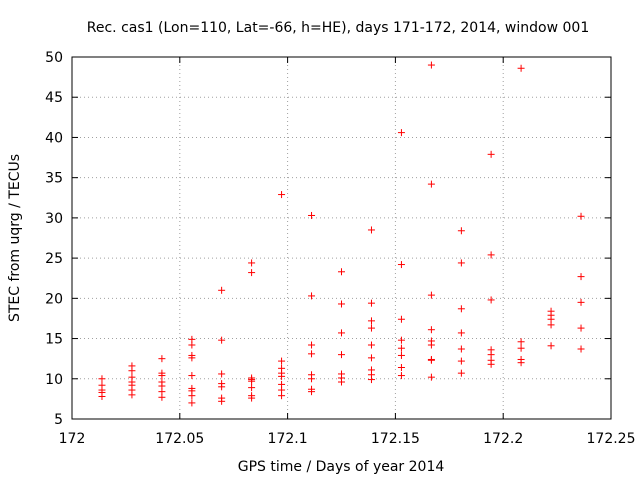 The image size is (640, 480). Describe the element at coordinates (58, 420) in the screenshot. I see `y-tick-label: 5` at that location.